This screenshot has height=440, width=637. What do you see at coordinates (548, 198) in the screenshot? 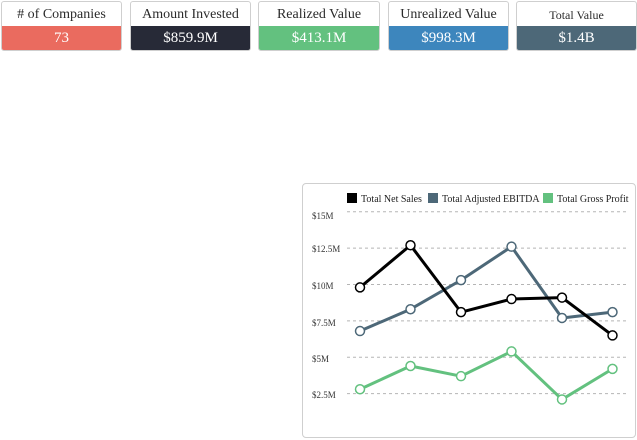
I see `legend-swatch-gross-profit` at bounding box center [548, 198].